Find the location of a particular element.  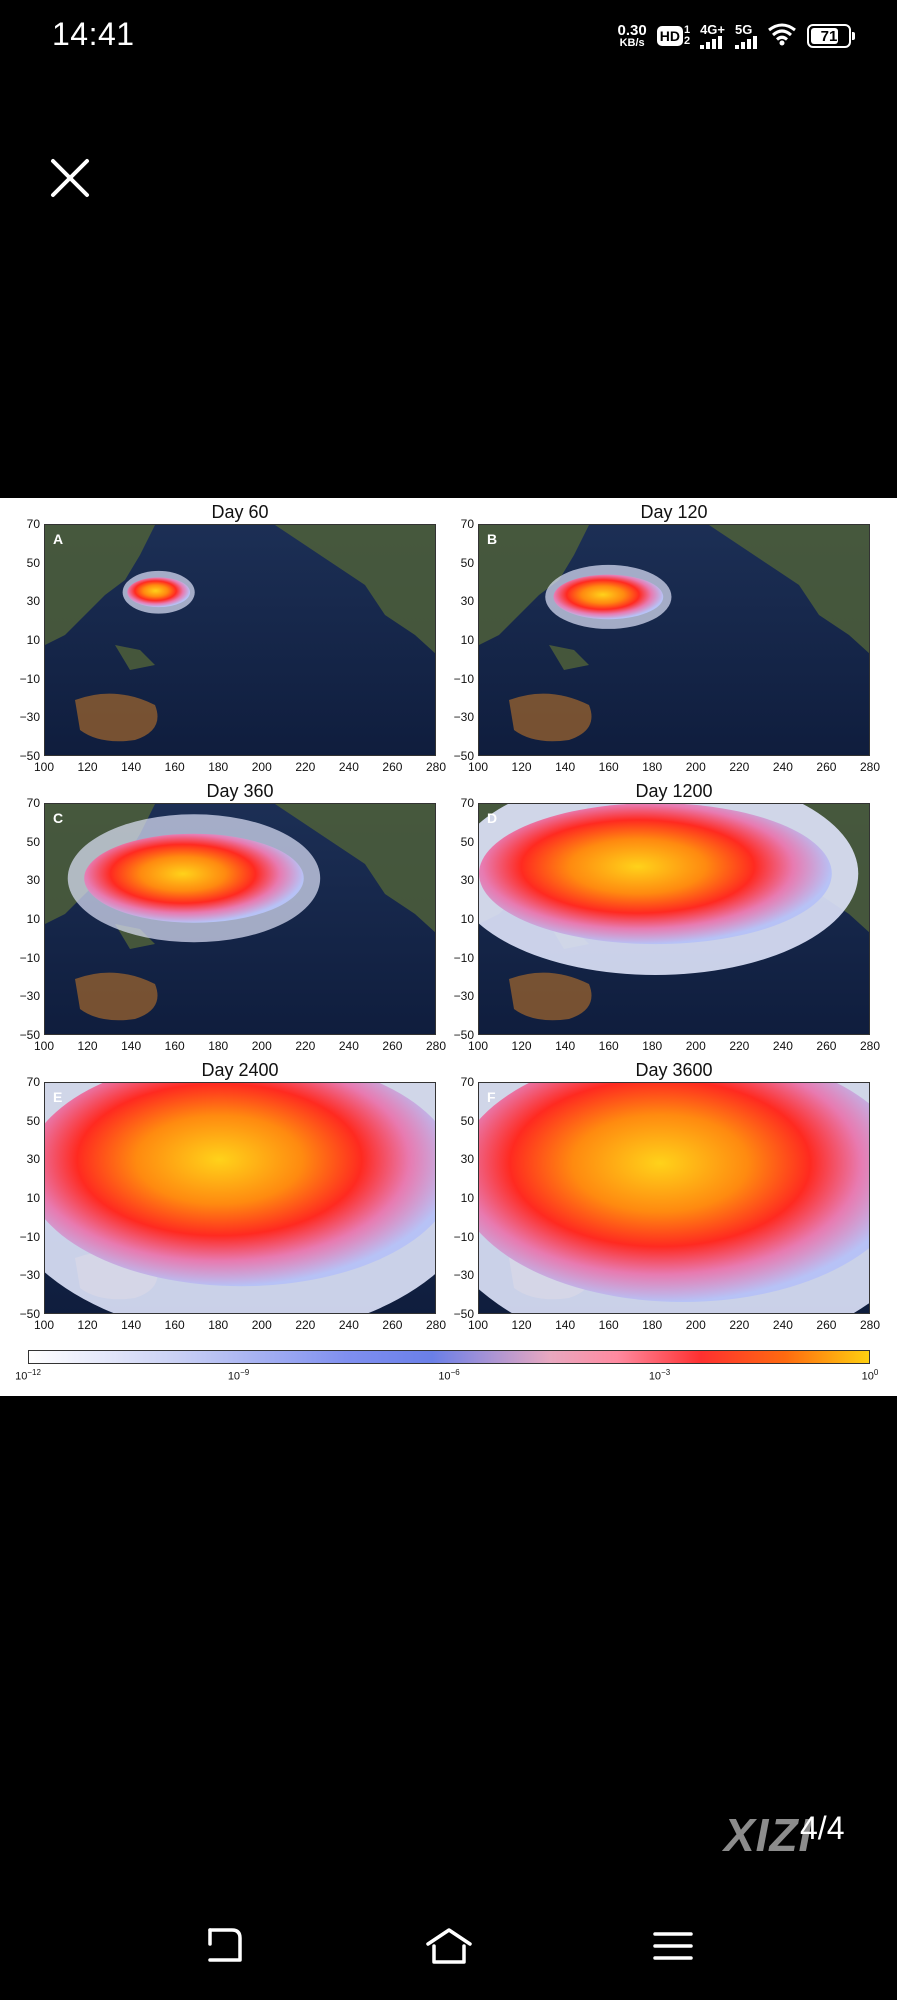

home-button is located at coordinates (449, 1946).